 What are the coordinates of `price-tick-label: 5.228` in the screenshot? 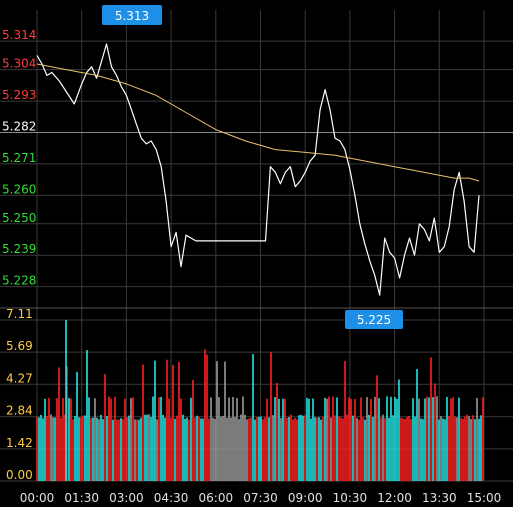 It's located at (19, 281).